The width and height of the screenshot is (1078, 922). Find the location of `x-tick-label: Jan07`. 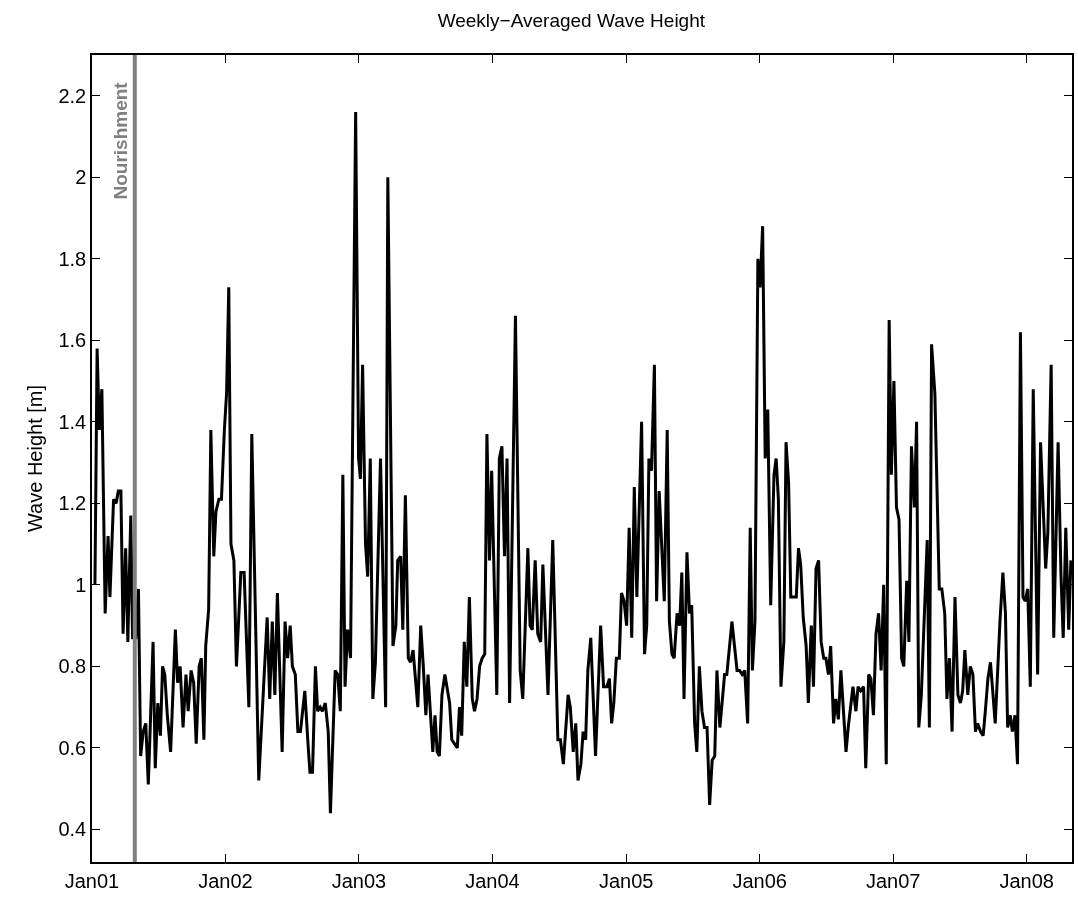

x-tick-label: Jan07 is located at coordinates (893, 880).